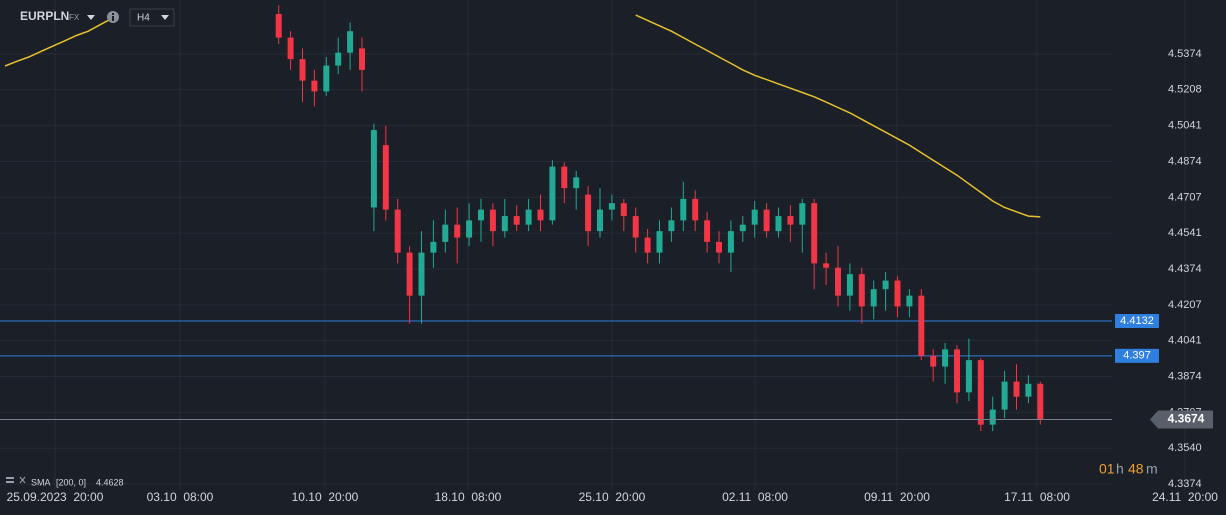  Describe the element at coordinates (1185, 54) in the screenshot. I see `y-tick-label: 4.5374` at that location.